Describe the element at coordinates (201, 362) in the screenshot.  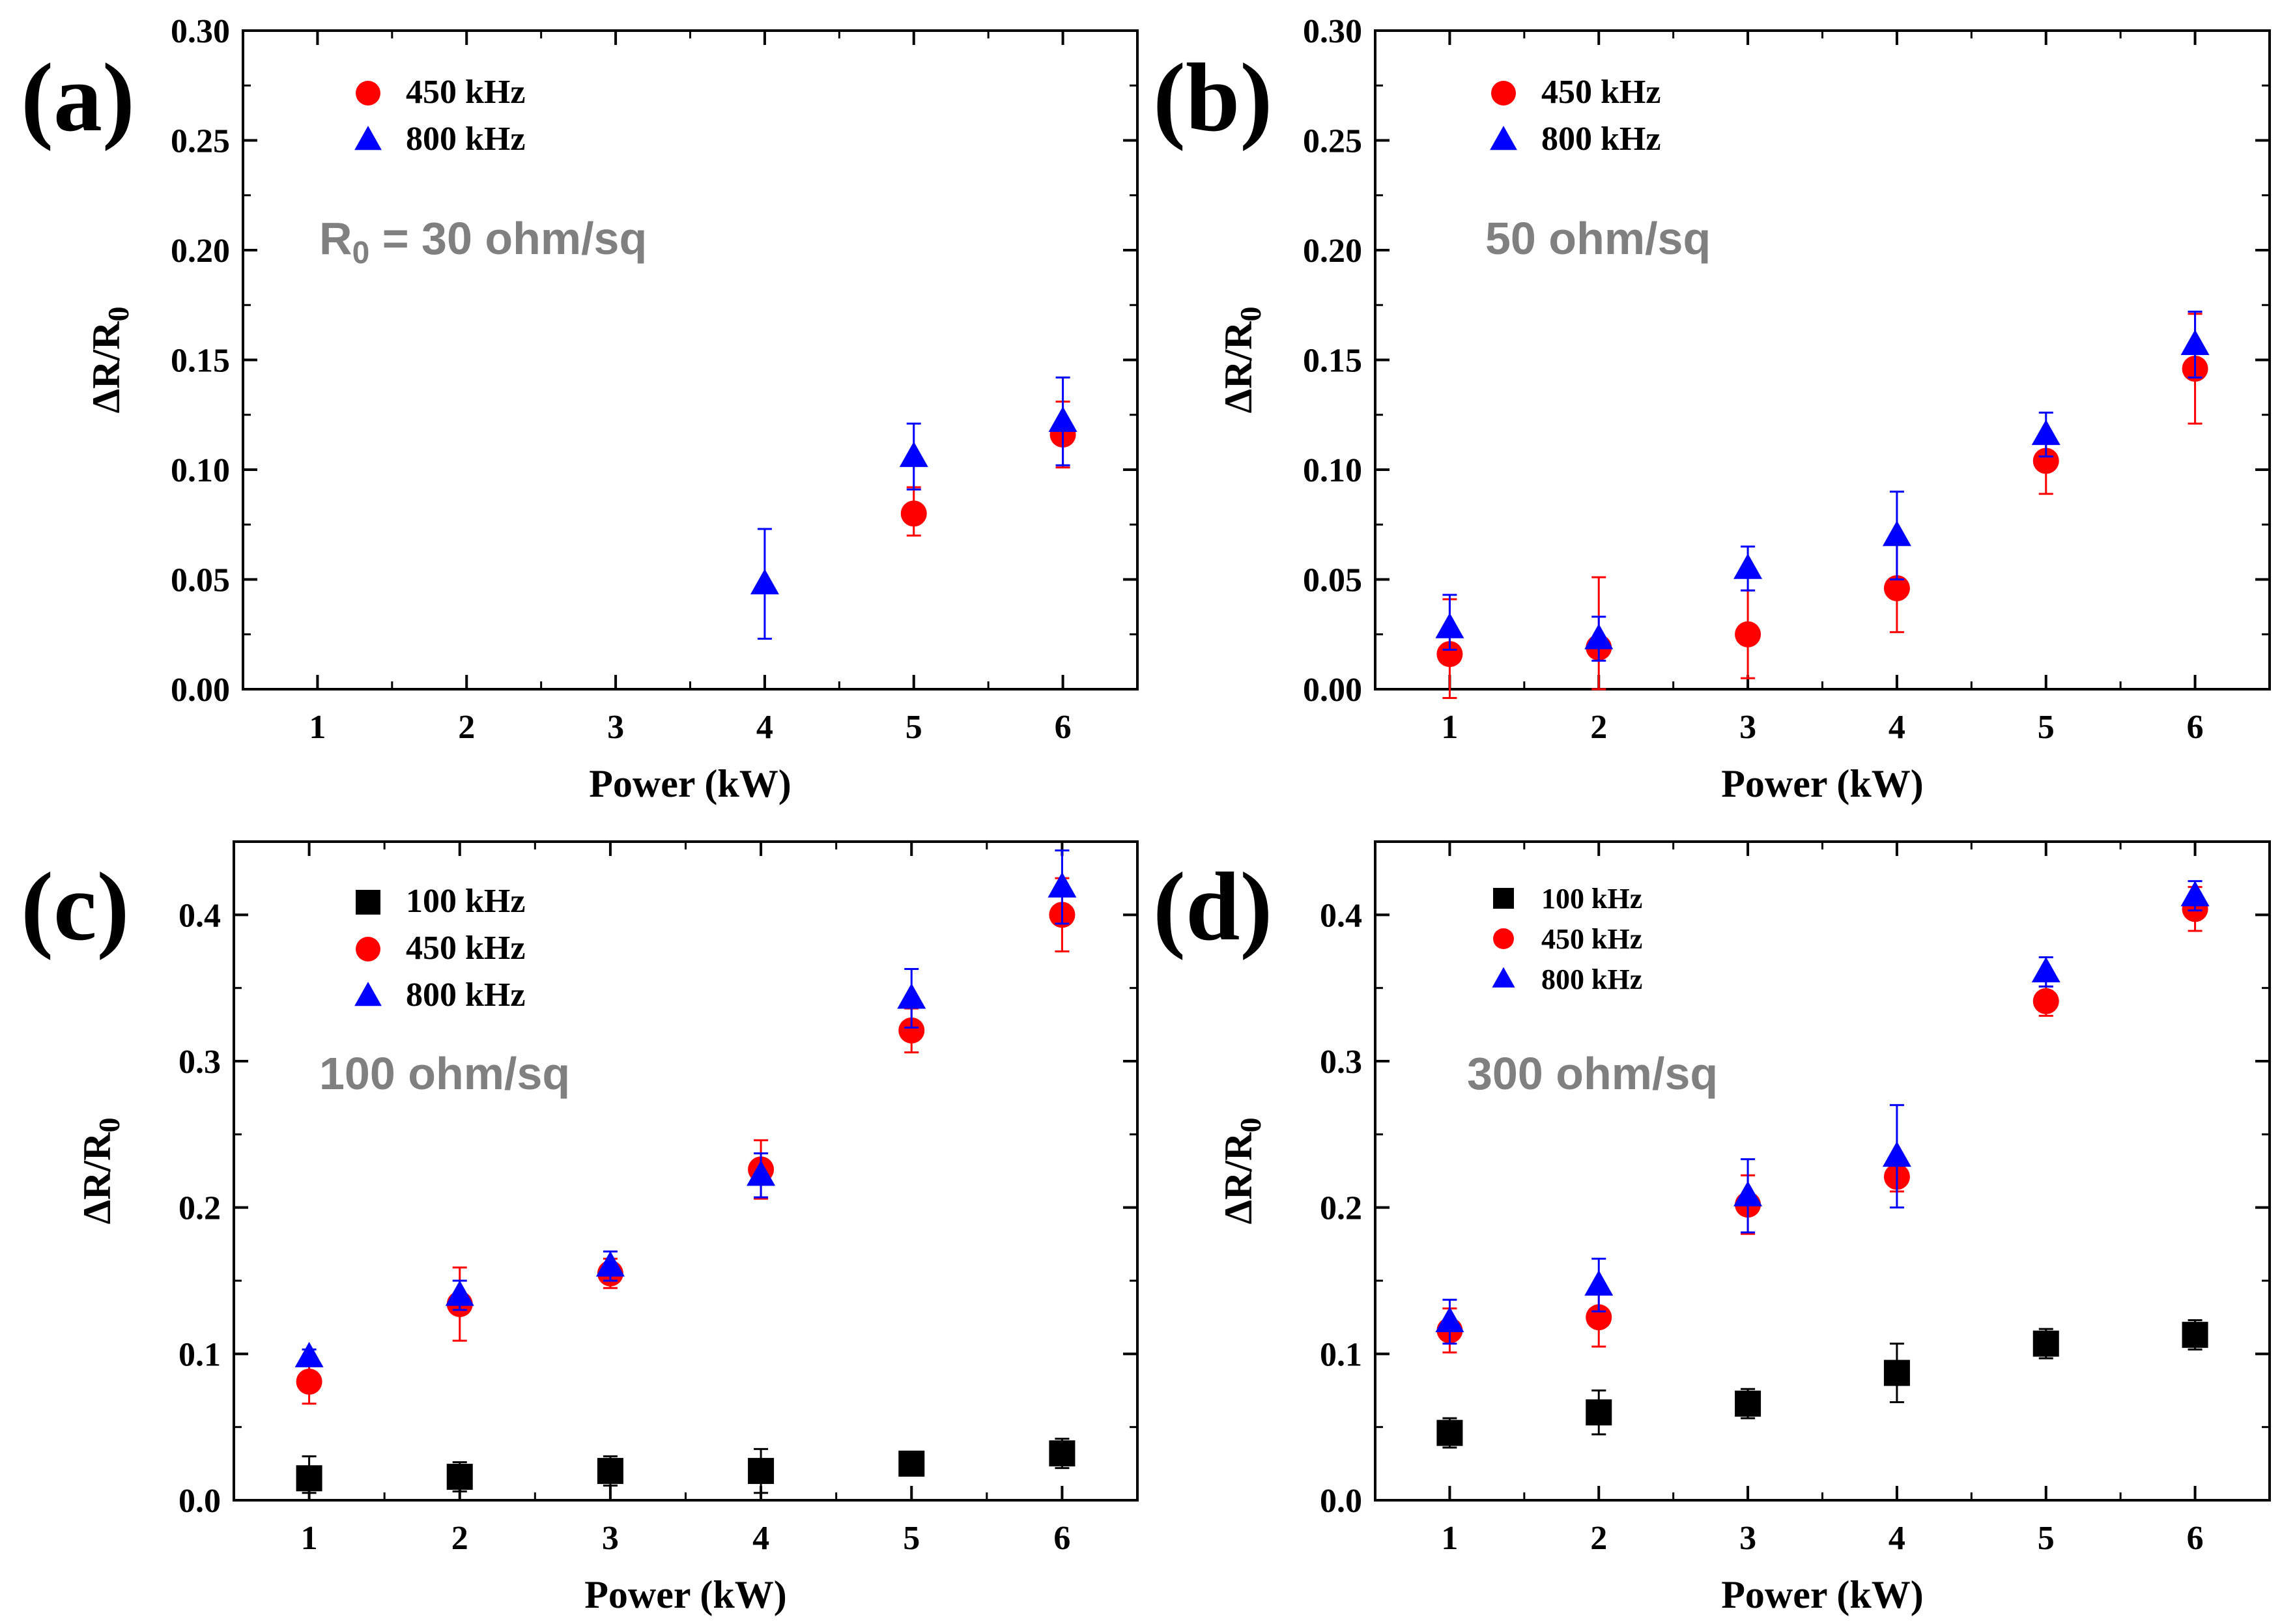
I see `y-tick-label: 0.15` at that location.